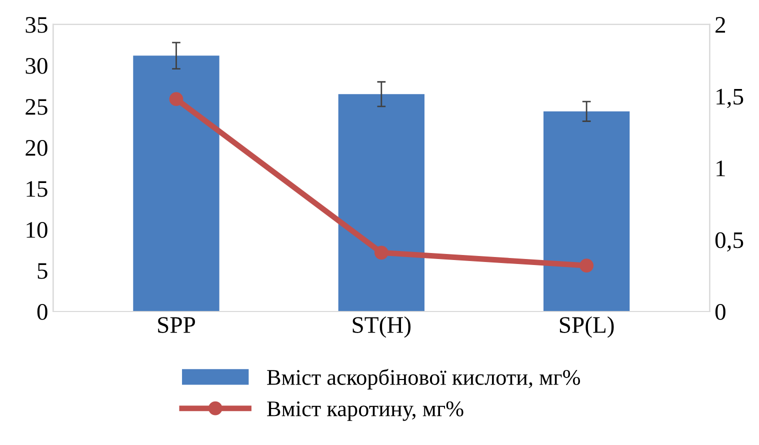 The image size is (759, 445). I want to click on x-tick-label: SPP, so click(176, 325).